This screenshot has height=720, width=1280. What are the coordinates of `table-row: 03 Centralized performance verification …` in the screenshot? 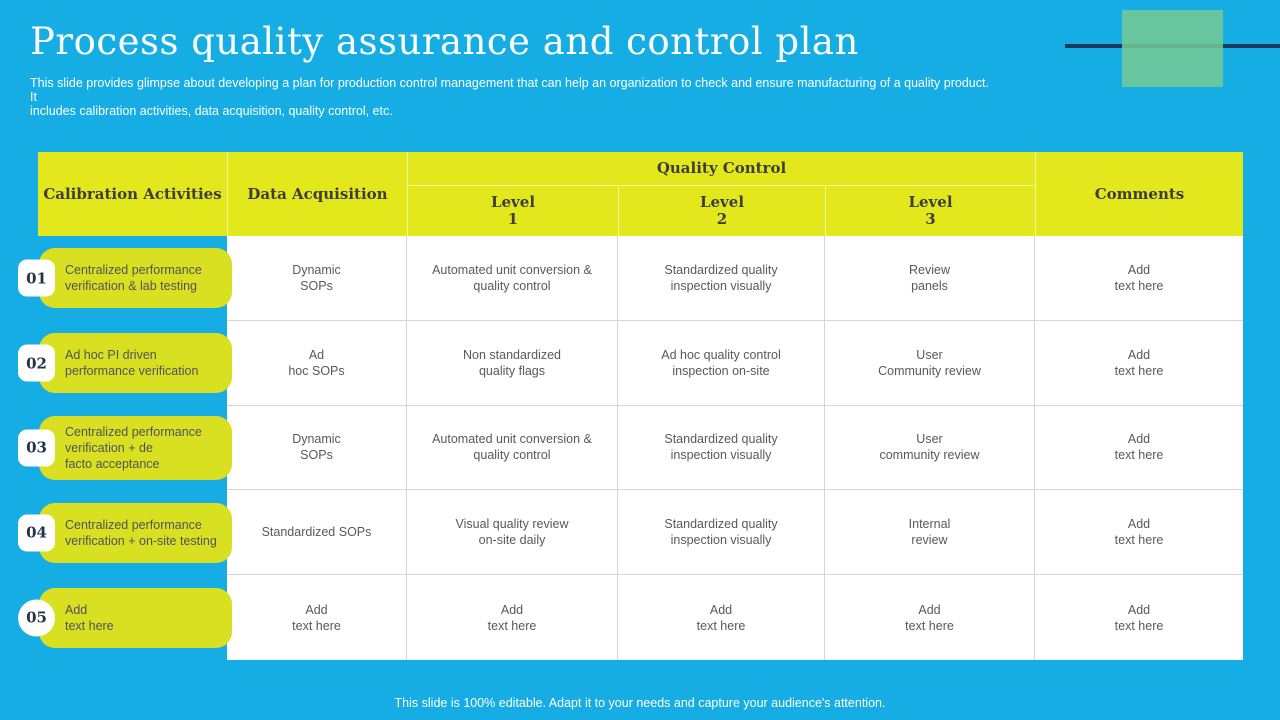 It's located at (630, 448).